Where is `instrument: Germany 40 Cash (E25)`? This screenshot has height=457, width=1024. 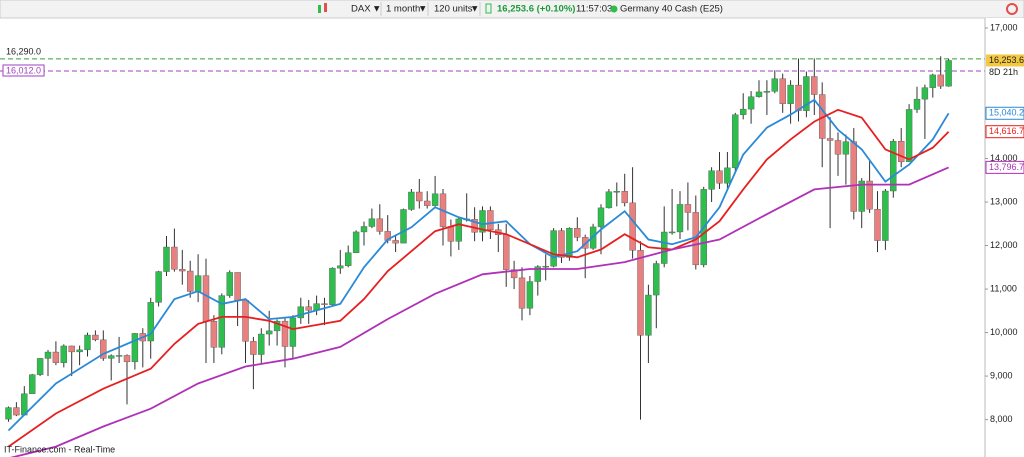
instrument: Germany 40 Cash (E25) is located at coordinates (671, 9).